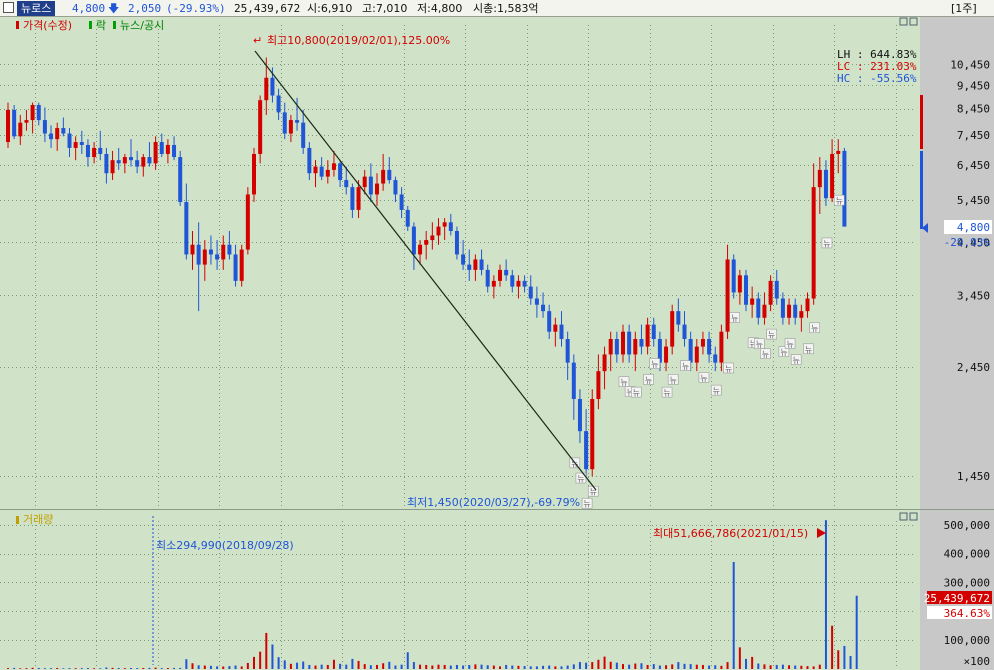  What do you see at coordinates (973, 227) in the screenshot?
I see `current-price-axis: 4,800` at bounding box center [973, 227].